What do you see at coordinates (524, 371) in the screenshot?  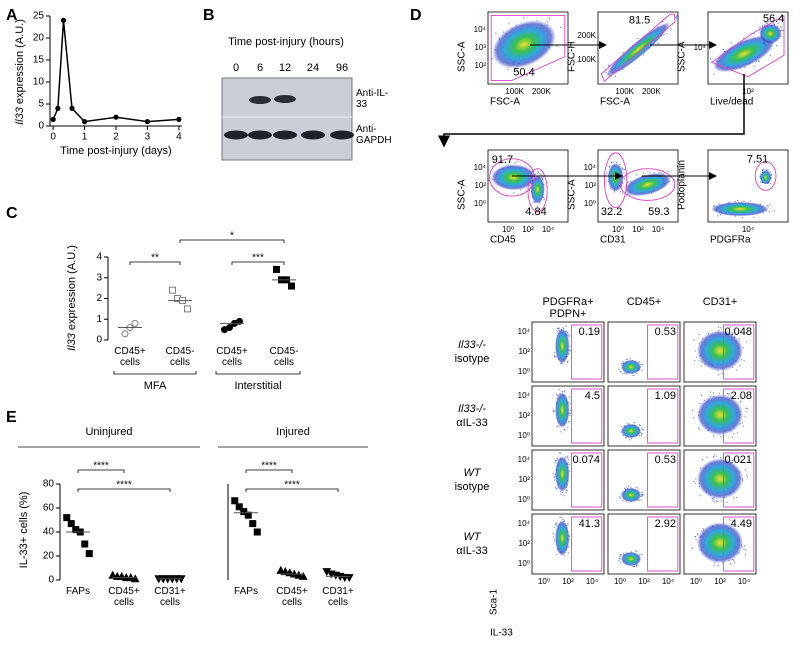 I see `y-tick-label: 10⁰` at bounding box center [524, 371].